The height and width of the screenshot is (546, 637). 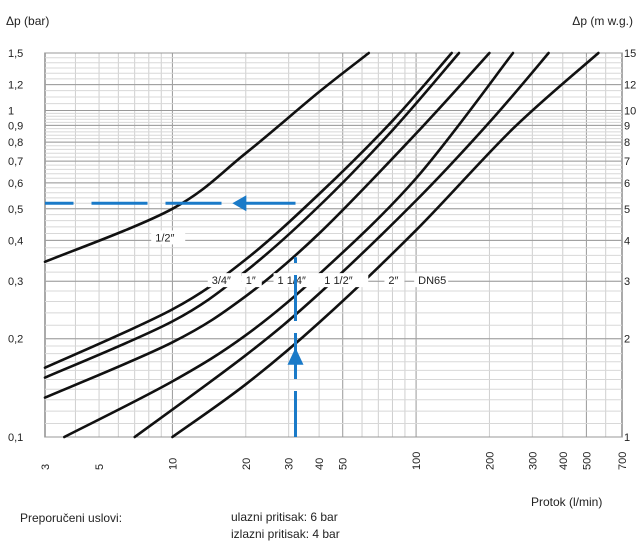 What do you see at coordinates (567, 502) in the screenshot?
I see `x-axis-label: Protok (l/min)` at bounding box center [567, 502].